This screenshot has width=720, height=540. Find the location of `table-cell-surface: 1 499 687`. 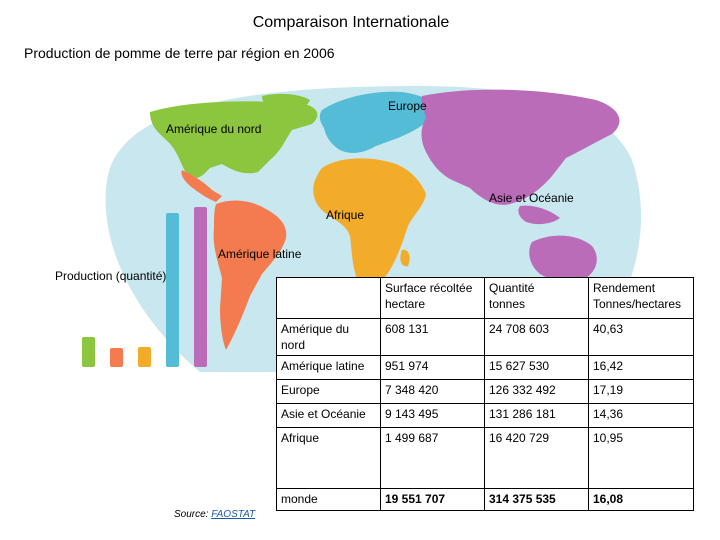

table-cell-surface: 1 499 687 is located at coordinates (432, 458).